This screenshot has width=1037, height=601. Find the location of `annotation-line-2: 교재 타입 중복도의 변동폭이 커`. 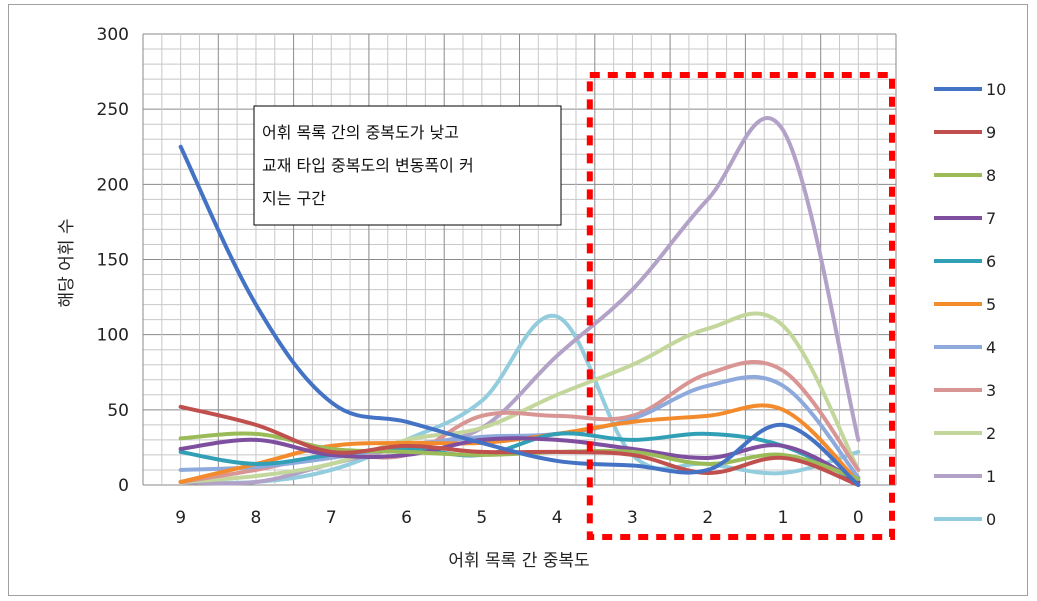

annotation-line-2: 교재 타입 중복도의 변동폭이 커 is located at coordinates (368, 165).